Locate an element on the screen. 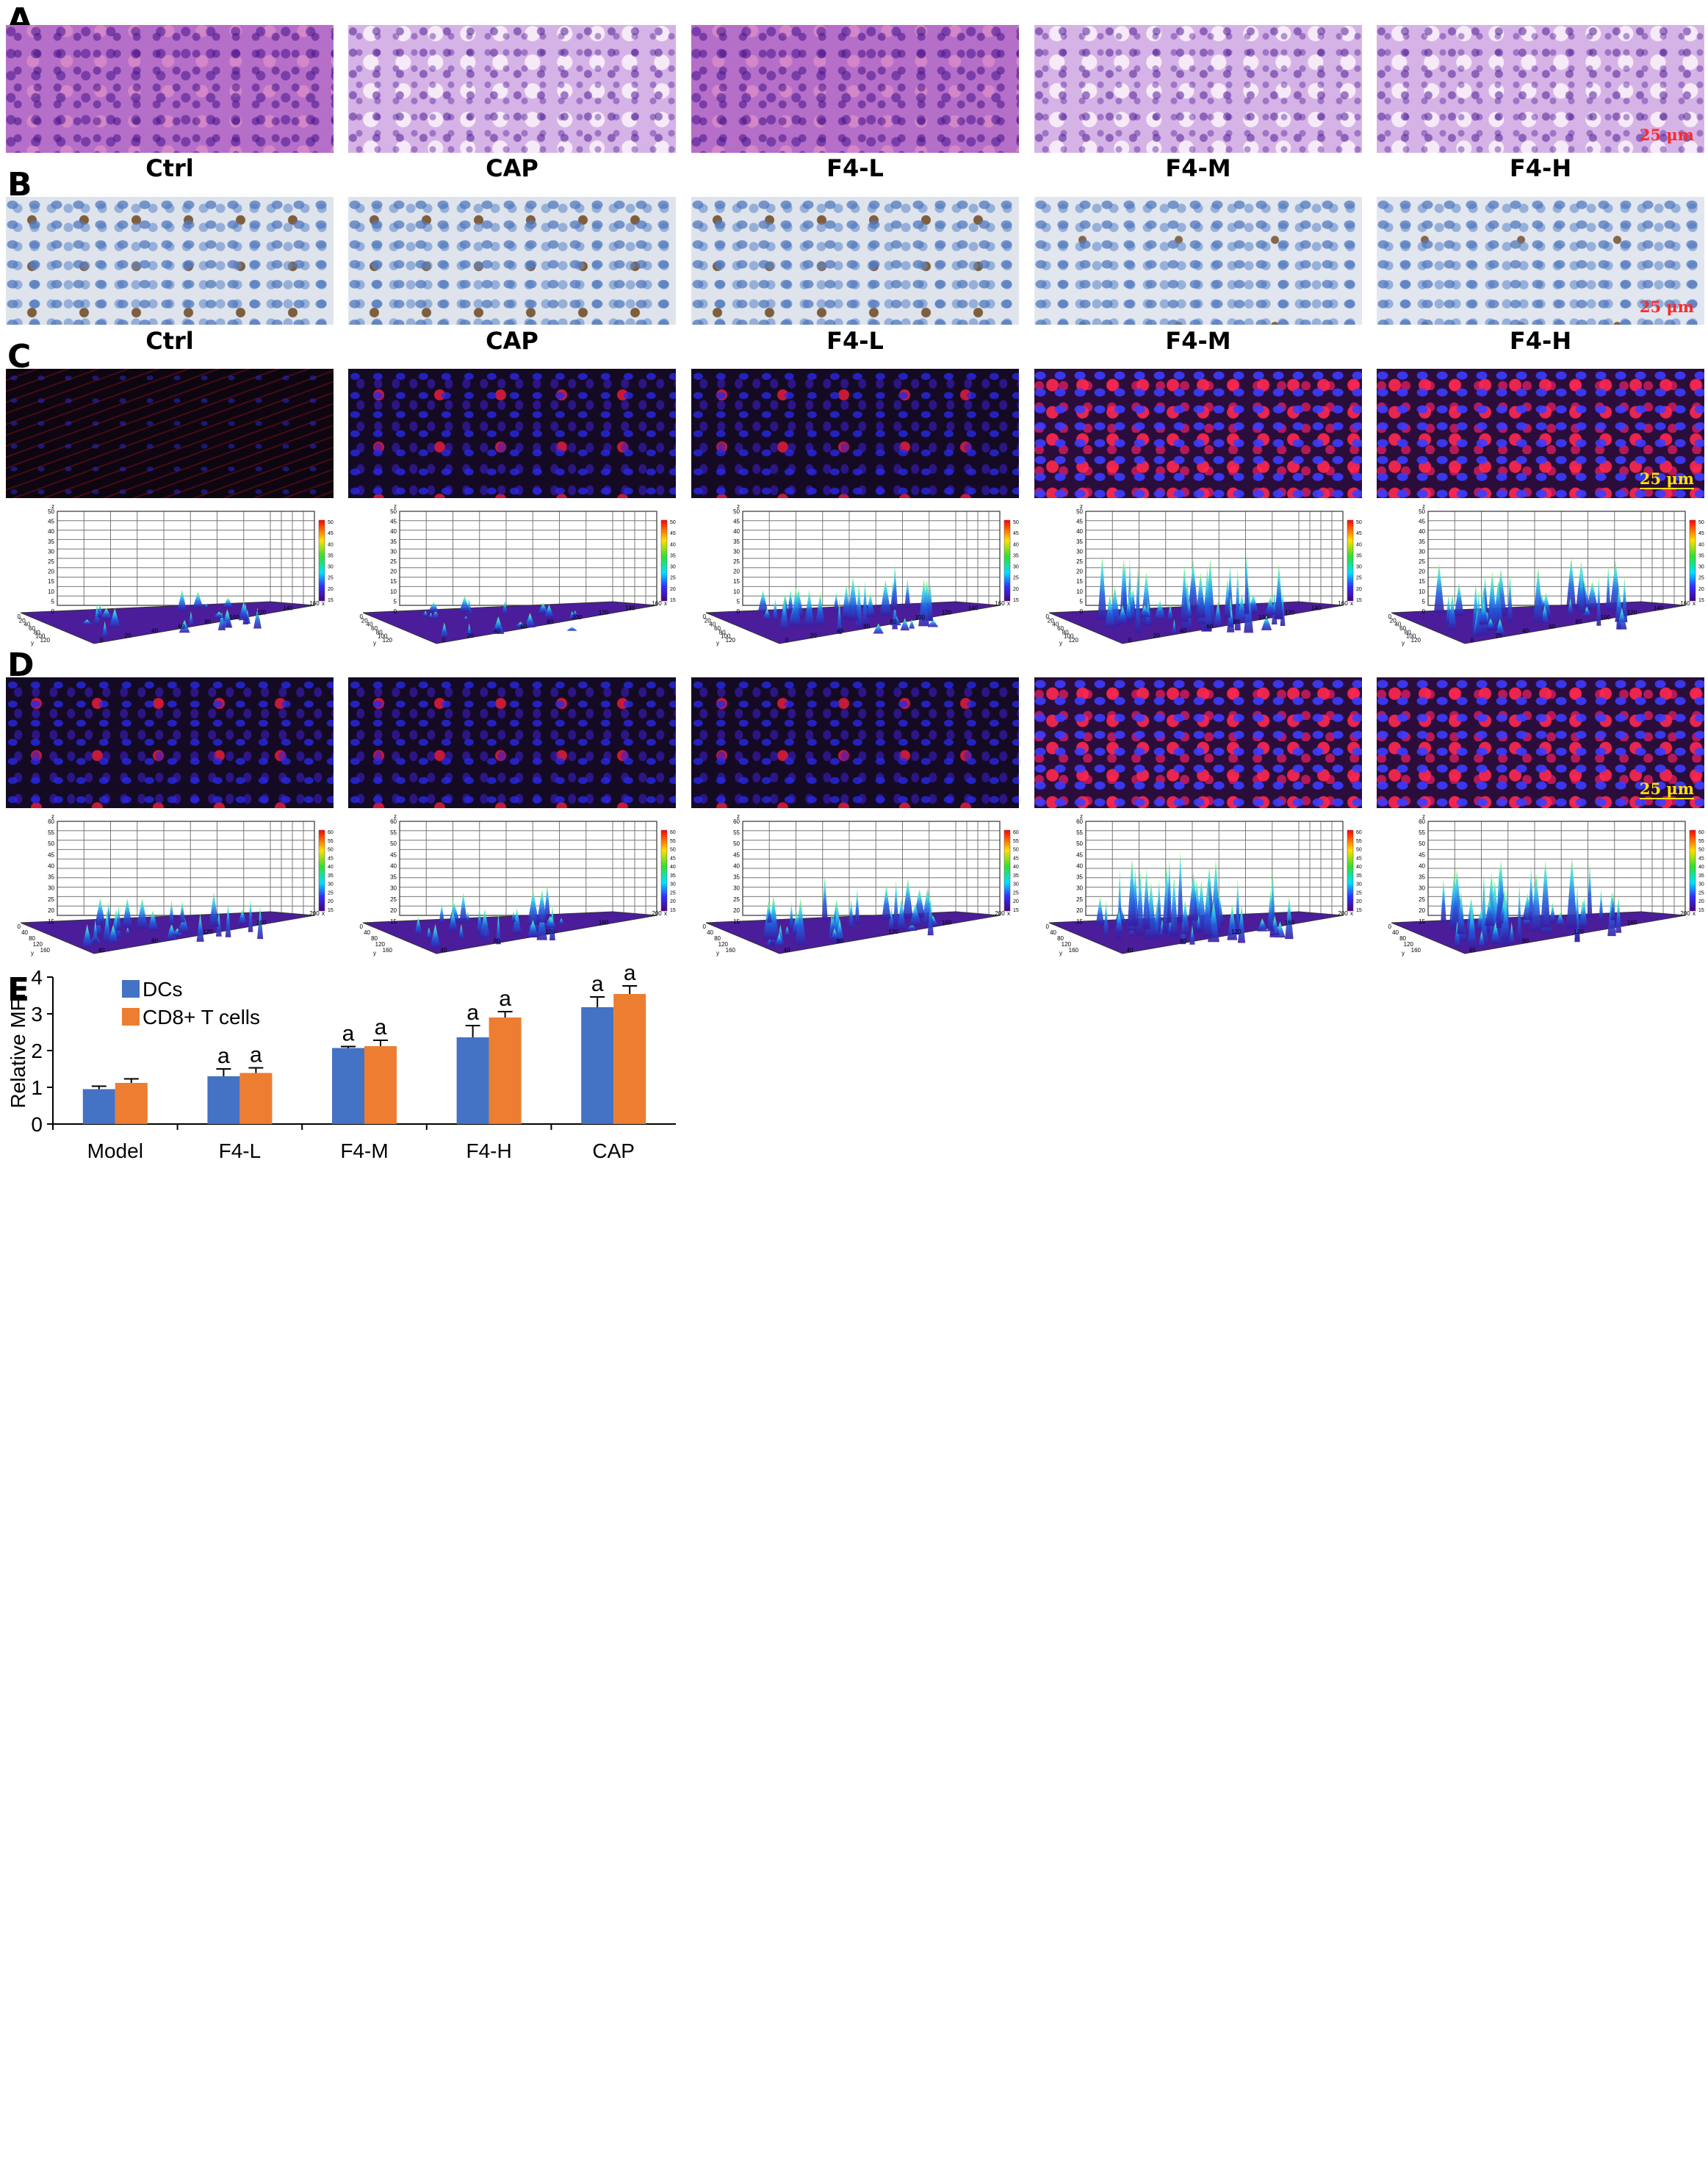 Image resolution: width=1708 pixels, height=2179 pixels. panel-letter-d: D is located at coordinates (21, 665).